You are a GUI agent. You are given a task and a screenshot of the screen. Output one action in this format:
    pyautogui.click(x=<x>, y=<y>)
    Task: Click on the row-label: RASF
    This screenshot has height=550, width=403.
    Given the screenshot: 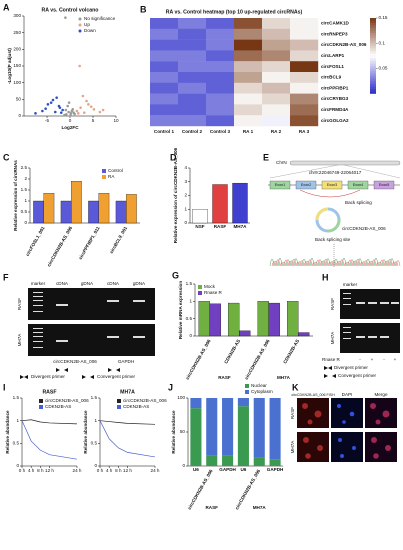 What is the action you would take?
    pyautogui.click(x=292, y=413)
    